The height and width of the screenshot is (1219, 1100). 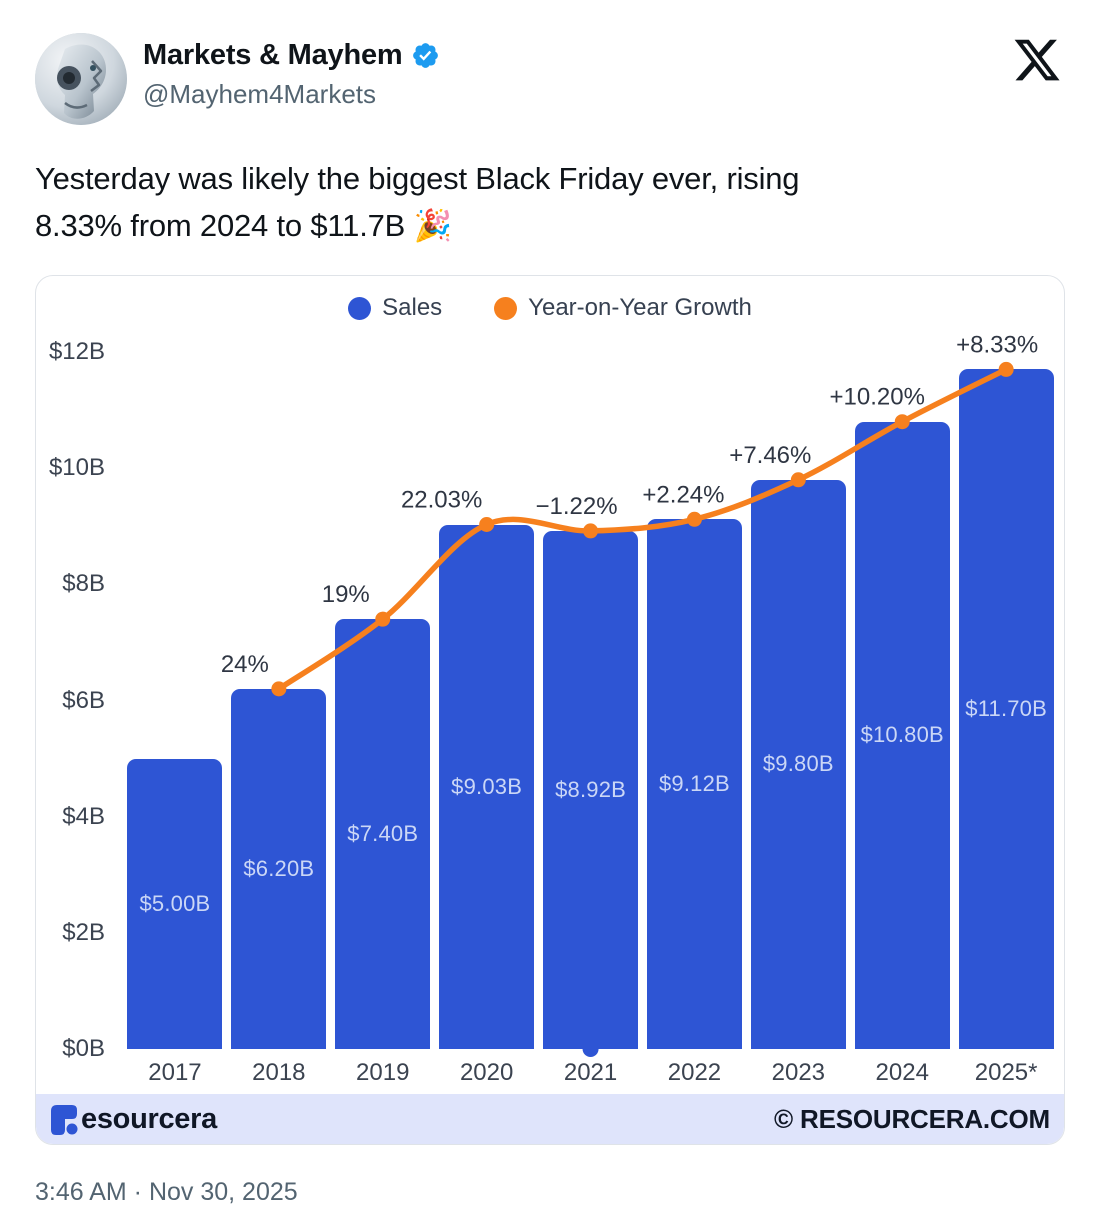 What do you see at coordinates (550, 1119) in the screenshot?
I see `chart-footer: esourcera © RESOURCERA.COM` at bounding box center [550, 1119].